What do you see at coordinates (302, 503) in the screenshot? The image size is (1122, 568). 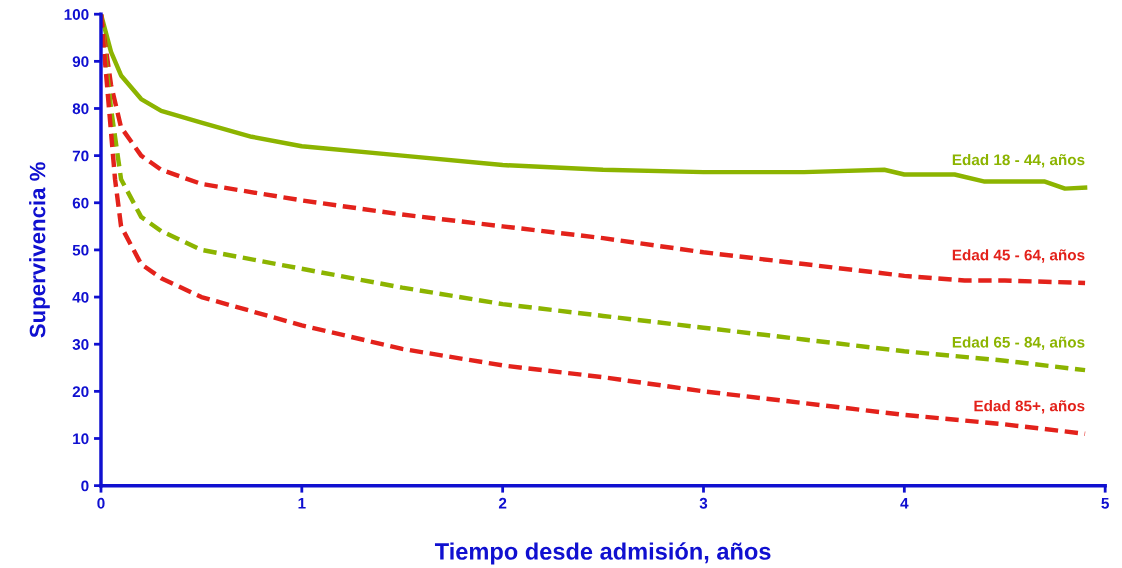 I see `x-tick-label: 1` at bounding box center [302, 503].